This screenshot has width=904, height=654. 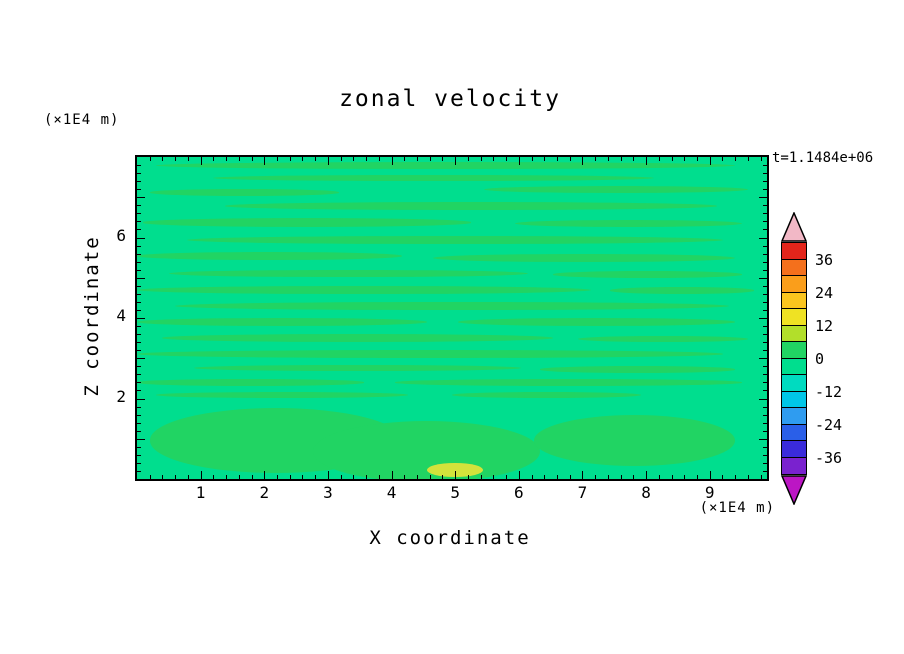 What do you see at coordinates (646, 492) in the screenshot?
I see `x-tick-label: 8` at bounding box center [646, 492].